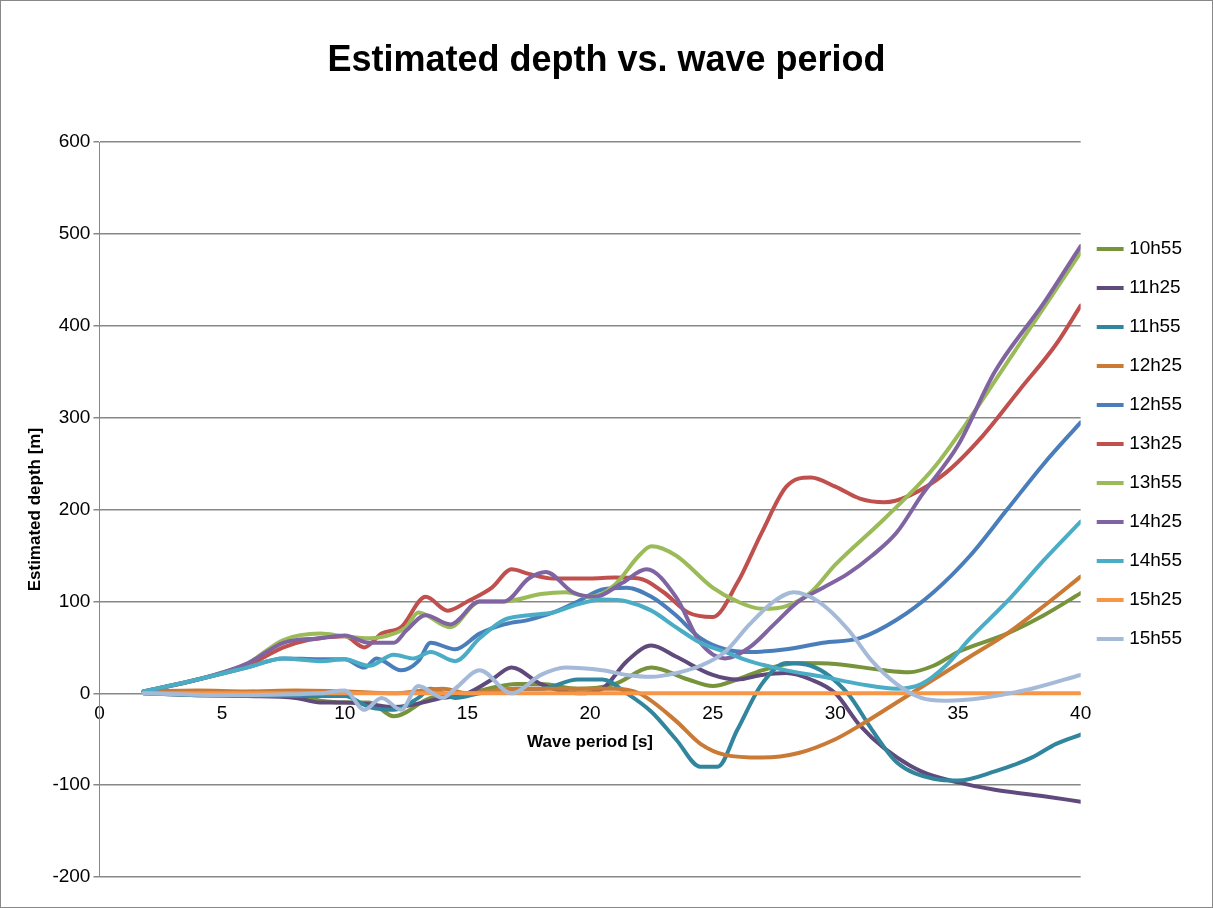 The width and height of the screenshot is (1213, 908). I want to click on x-tick-label: 30, so click(835, 712).